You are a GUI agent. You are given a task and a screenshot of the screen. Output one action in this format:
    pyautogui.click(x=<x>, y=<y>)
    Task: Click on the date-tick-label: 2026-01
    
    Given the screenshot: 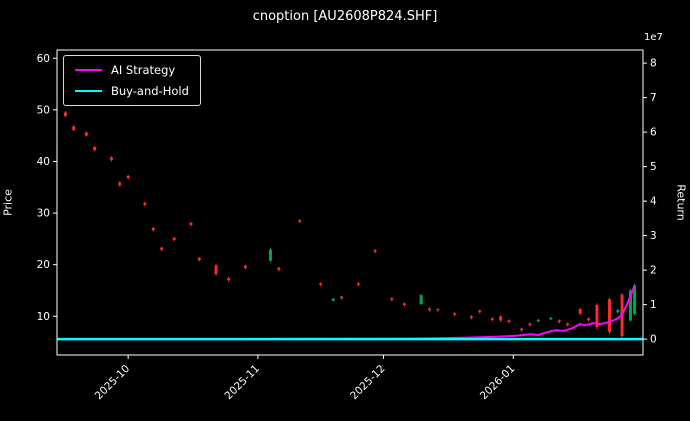 What is the action you would take?
    pyautogui.click(x=498, y=383)
    